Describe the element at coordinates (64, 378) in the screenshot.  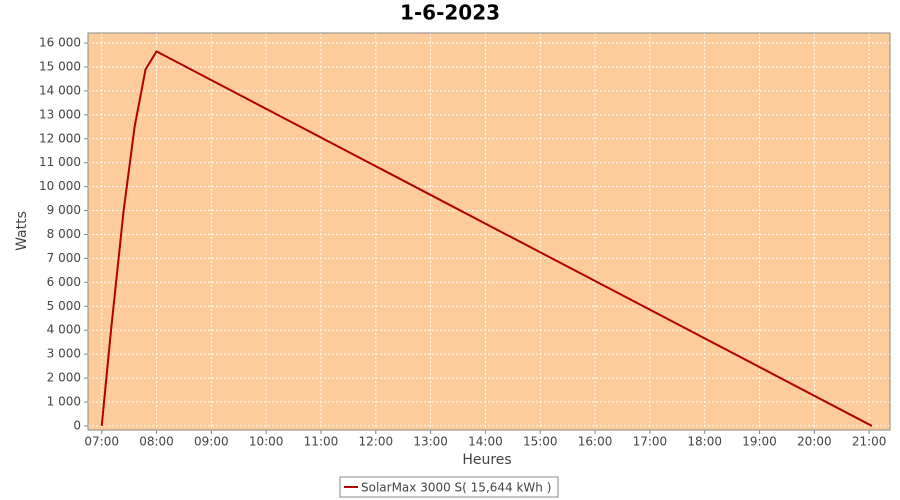
I see `y-tick-label: 2 000` at that location.